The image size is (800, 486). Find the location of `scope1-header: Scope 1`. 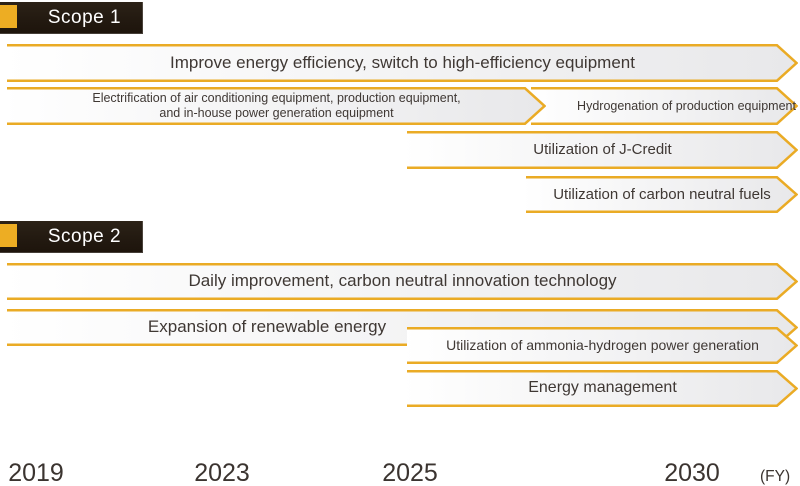

scope1-header: Scope 1 is located at coordinates (71, 18).